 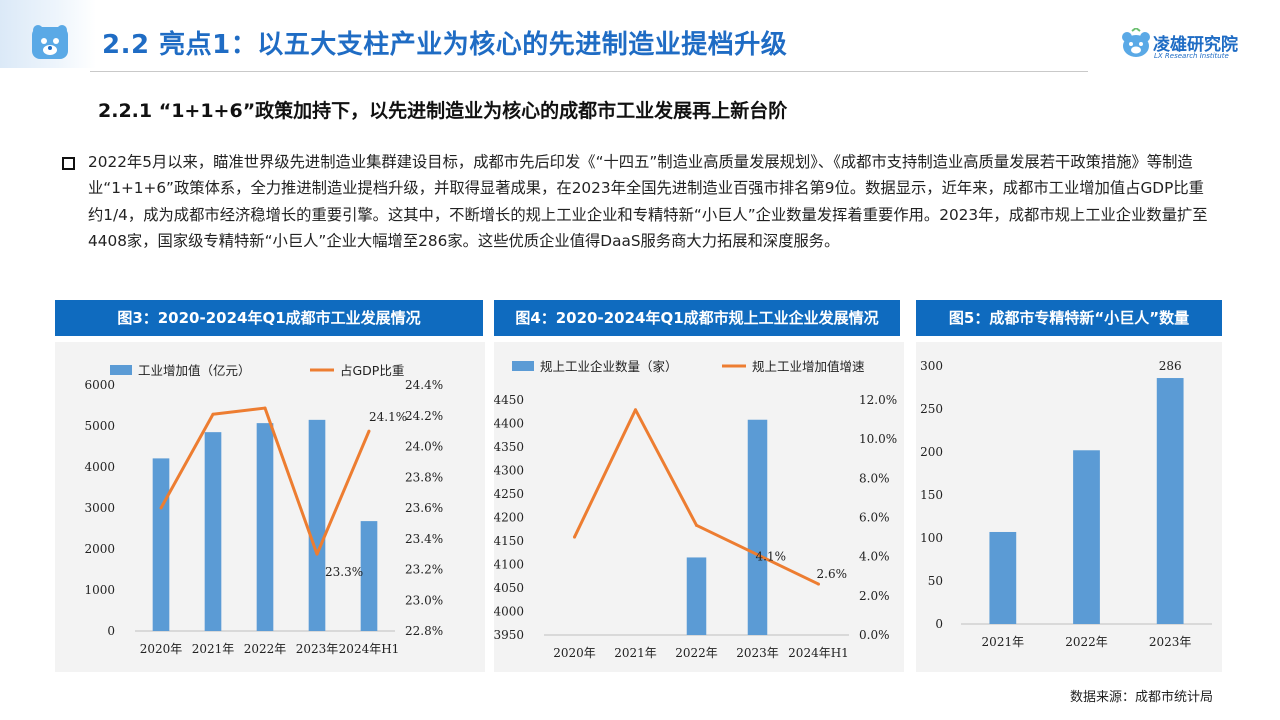 I want to click on y-right-tick-label: 2.0%, so click(x=874, y=596).